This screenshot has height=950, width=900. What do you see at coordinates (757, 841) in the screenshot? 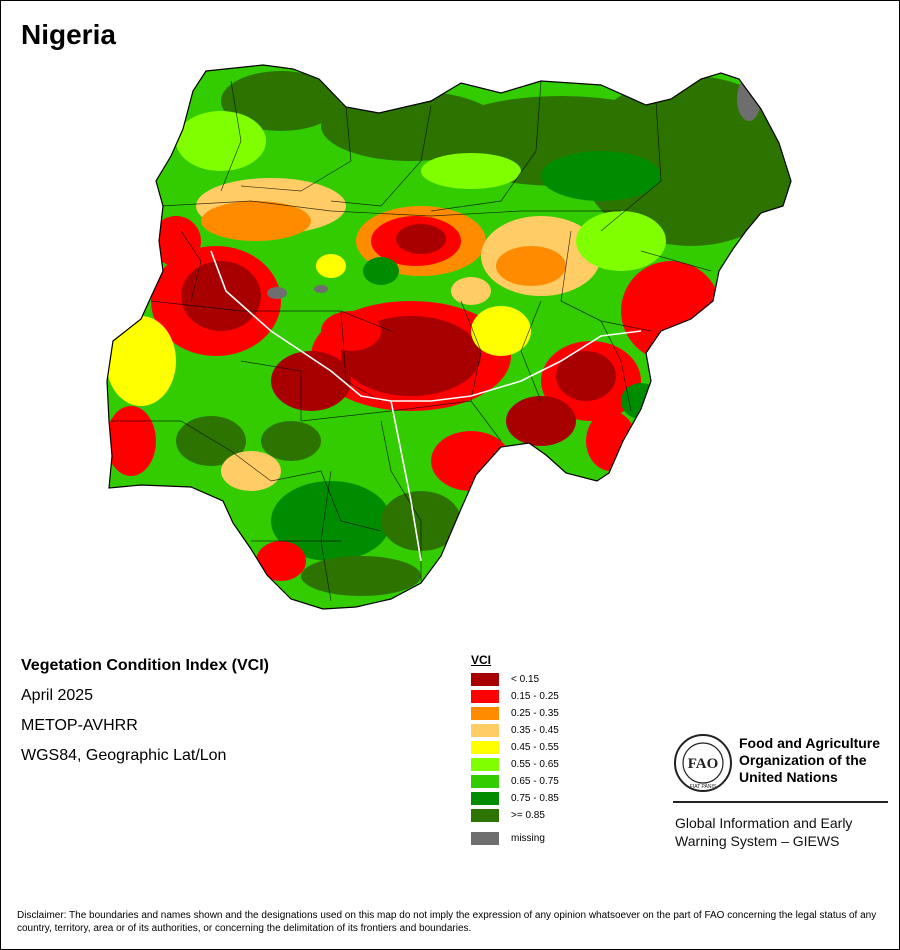
I see `giews-line: Warning System – GIEWS` at bounding box center [757, 841].